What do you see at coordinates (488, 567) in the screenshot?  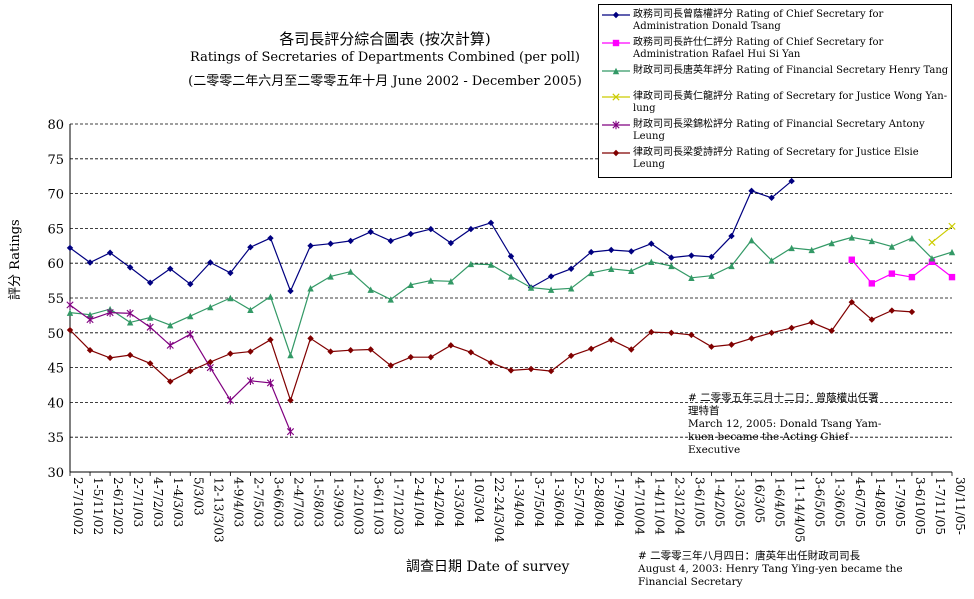 I see `x-axis-label: 調查日期 Date of survey` at bounding box center [488, 567].